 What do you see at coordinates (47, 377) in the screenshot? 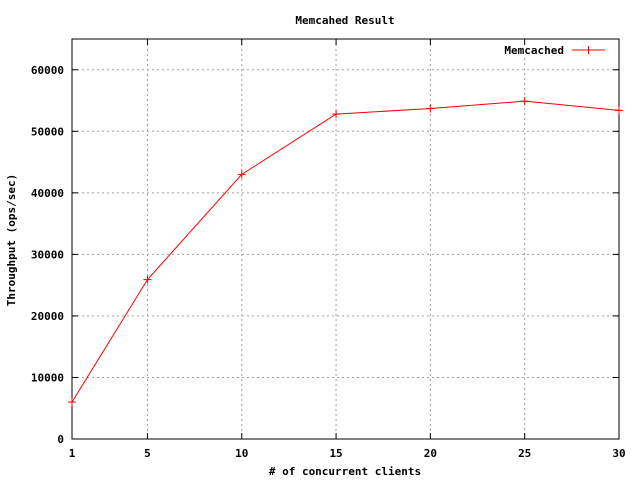
I see `y-tick-label: 10000` at bounding box center [47, 377].